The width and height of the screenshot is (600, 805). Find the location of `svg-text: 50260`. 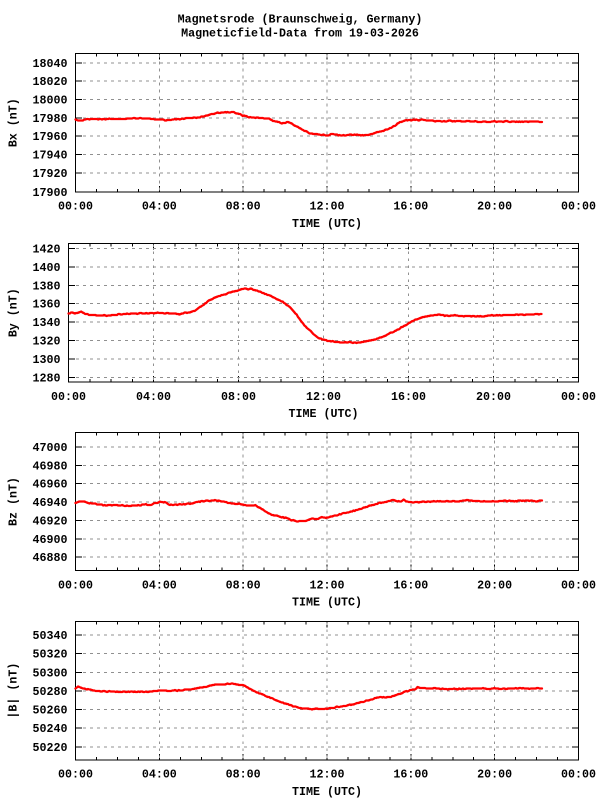

svg-text: 50260 is located at coordinates (50, 711).